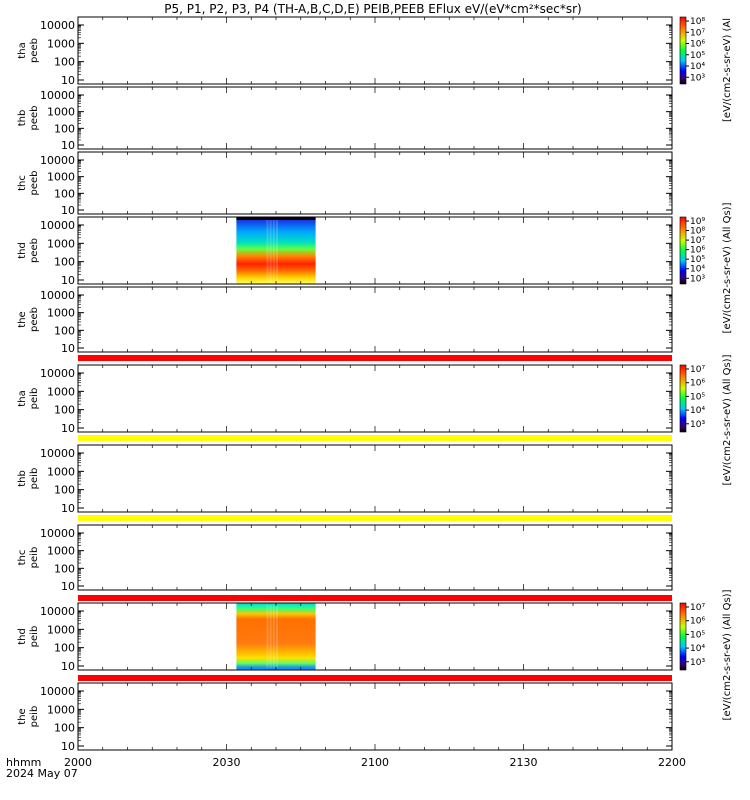 The height and width of the screenshot is (800, 750). I want to click on x-tick-label: 2030, so click(227, 762).